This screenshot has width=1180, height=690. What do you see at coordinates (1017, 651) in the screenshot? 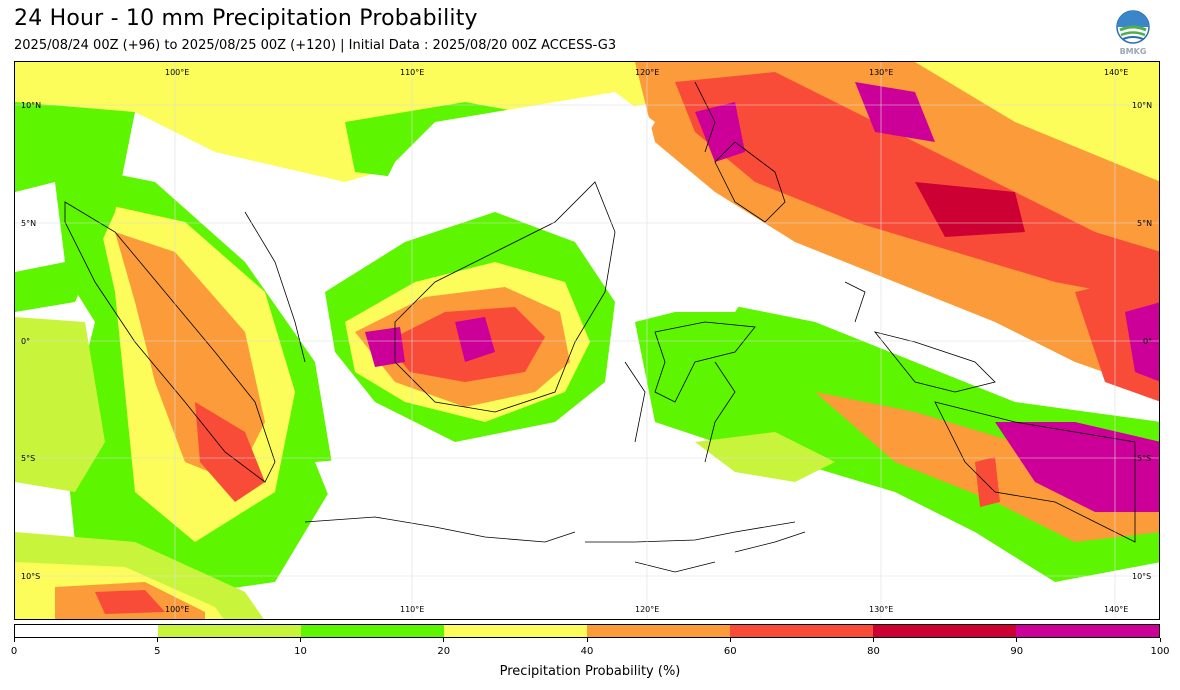
I see `colorbar-tick-label: 90` at bounding box center [1017, 651].